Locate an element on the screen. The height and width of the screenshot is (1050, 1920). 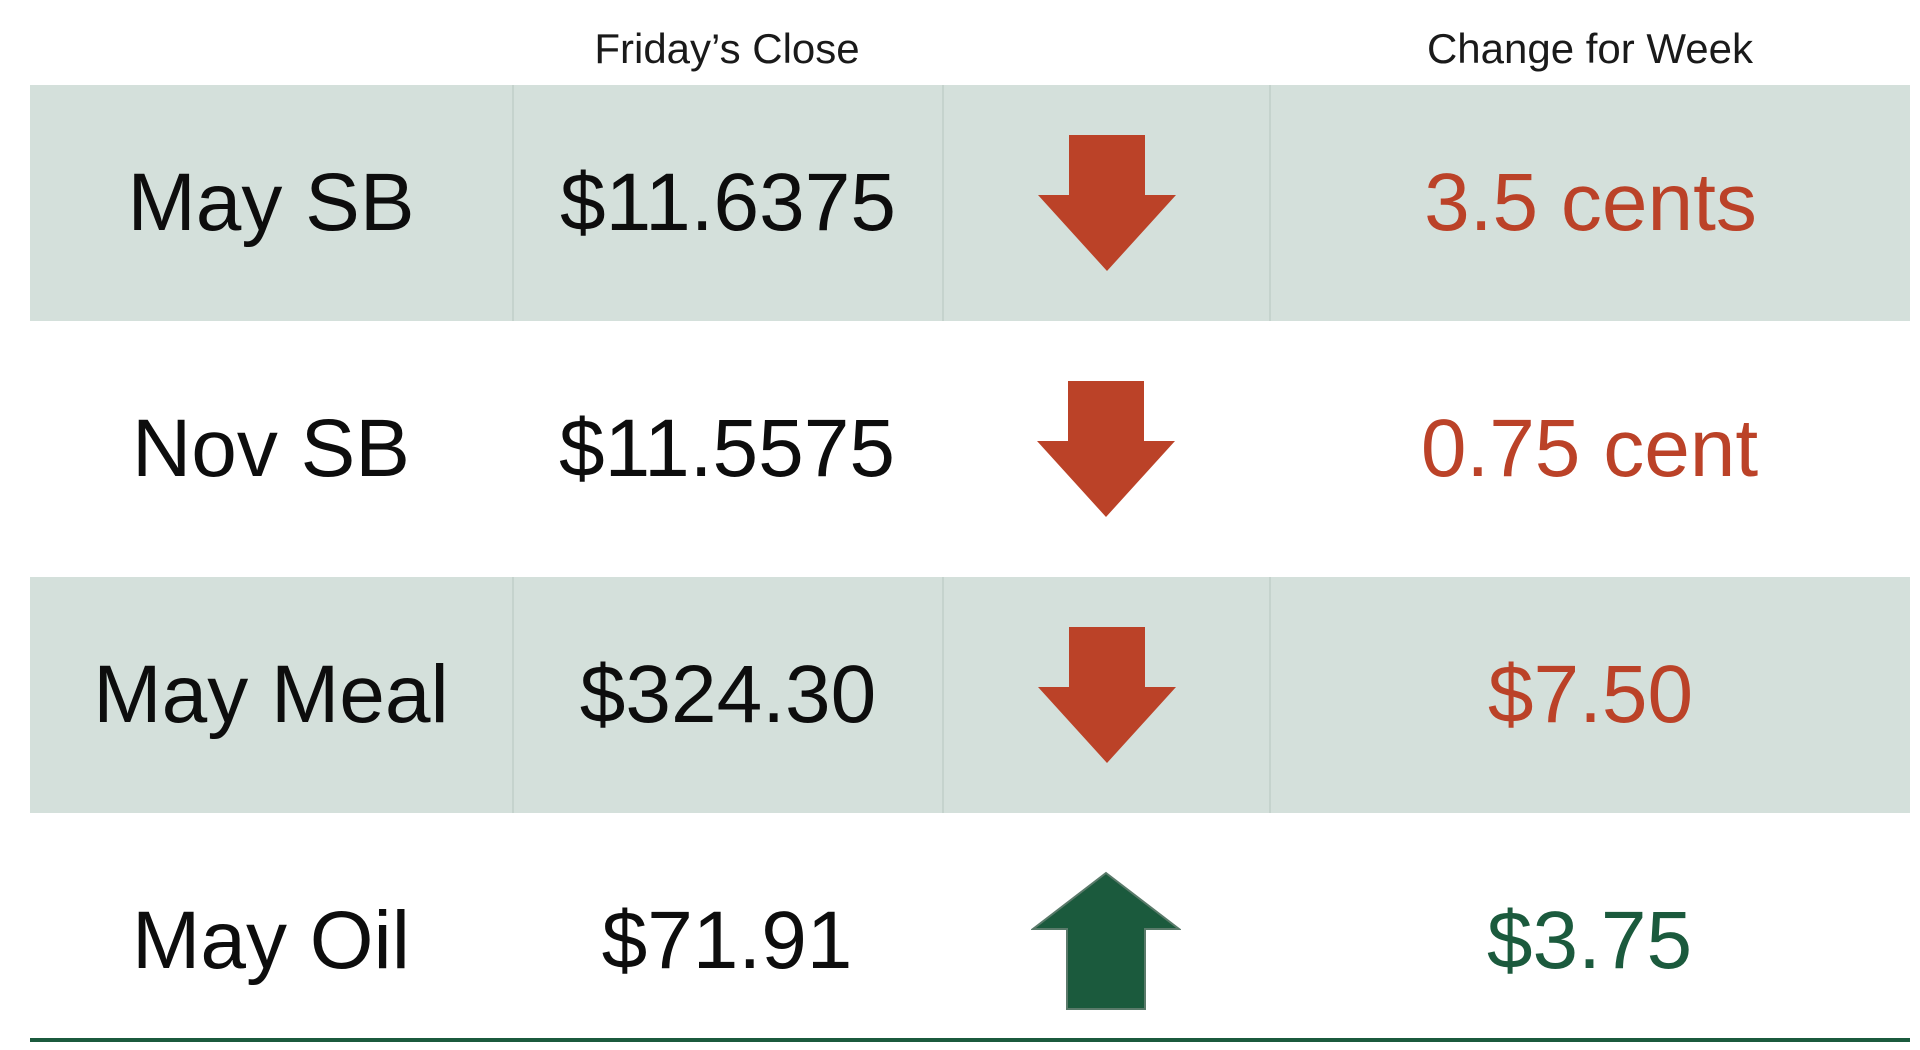
weekly-change-value: $3.75 is located at coordinates (1589, 940).